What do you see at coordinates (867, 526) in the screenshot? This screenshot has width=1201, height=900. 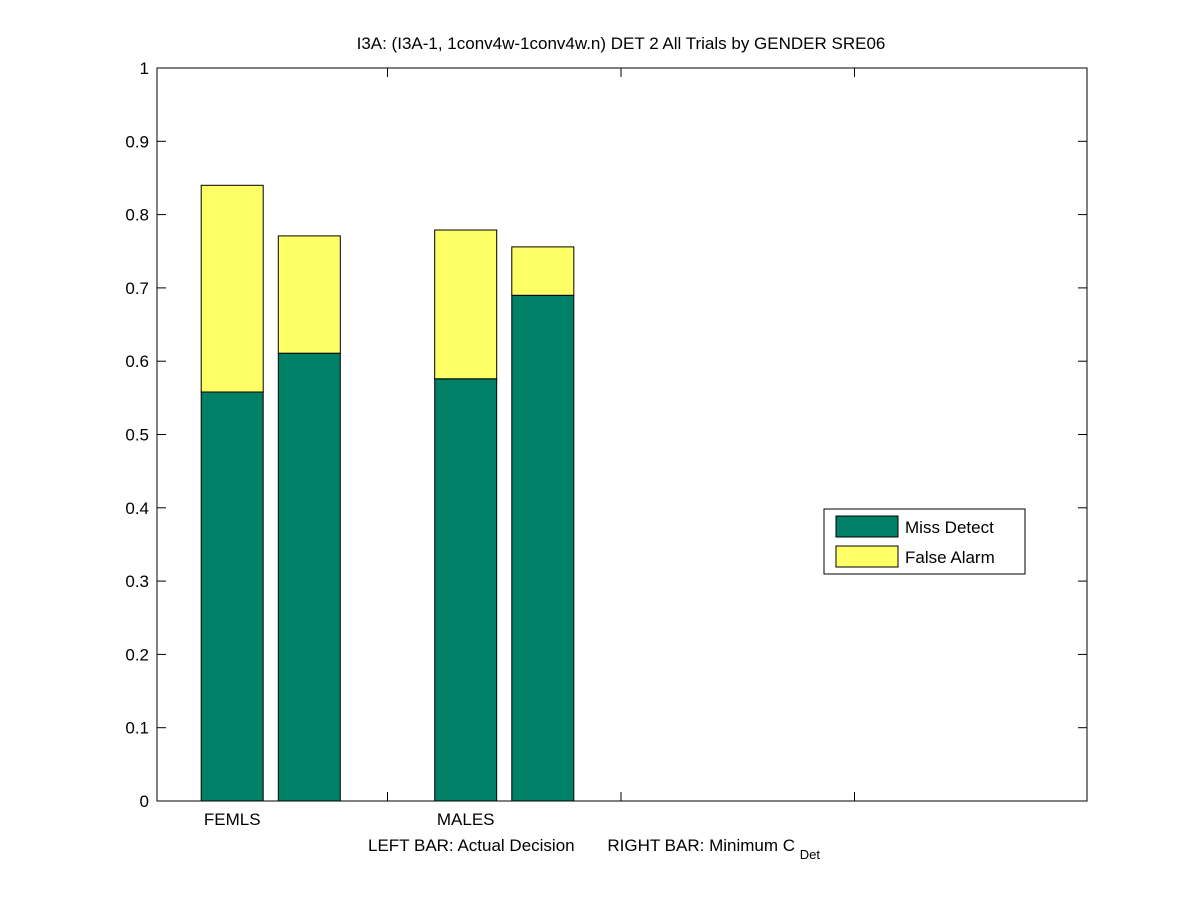 I see `legend-swatch-miss-detect` at bounding box center [867, 526].